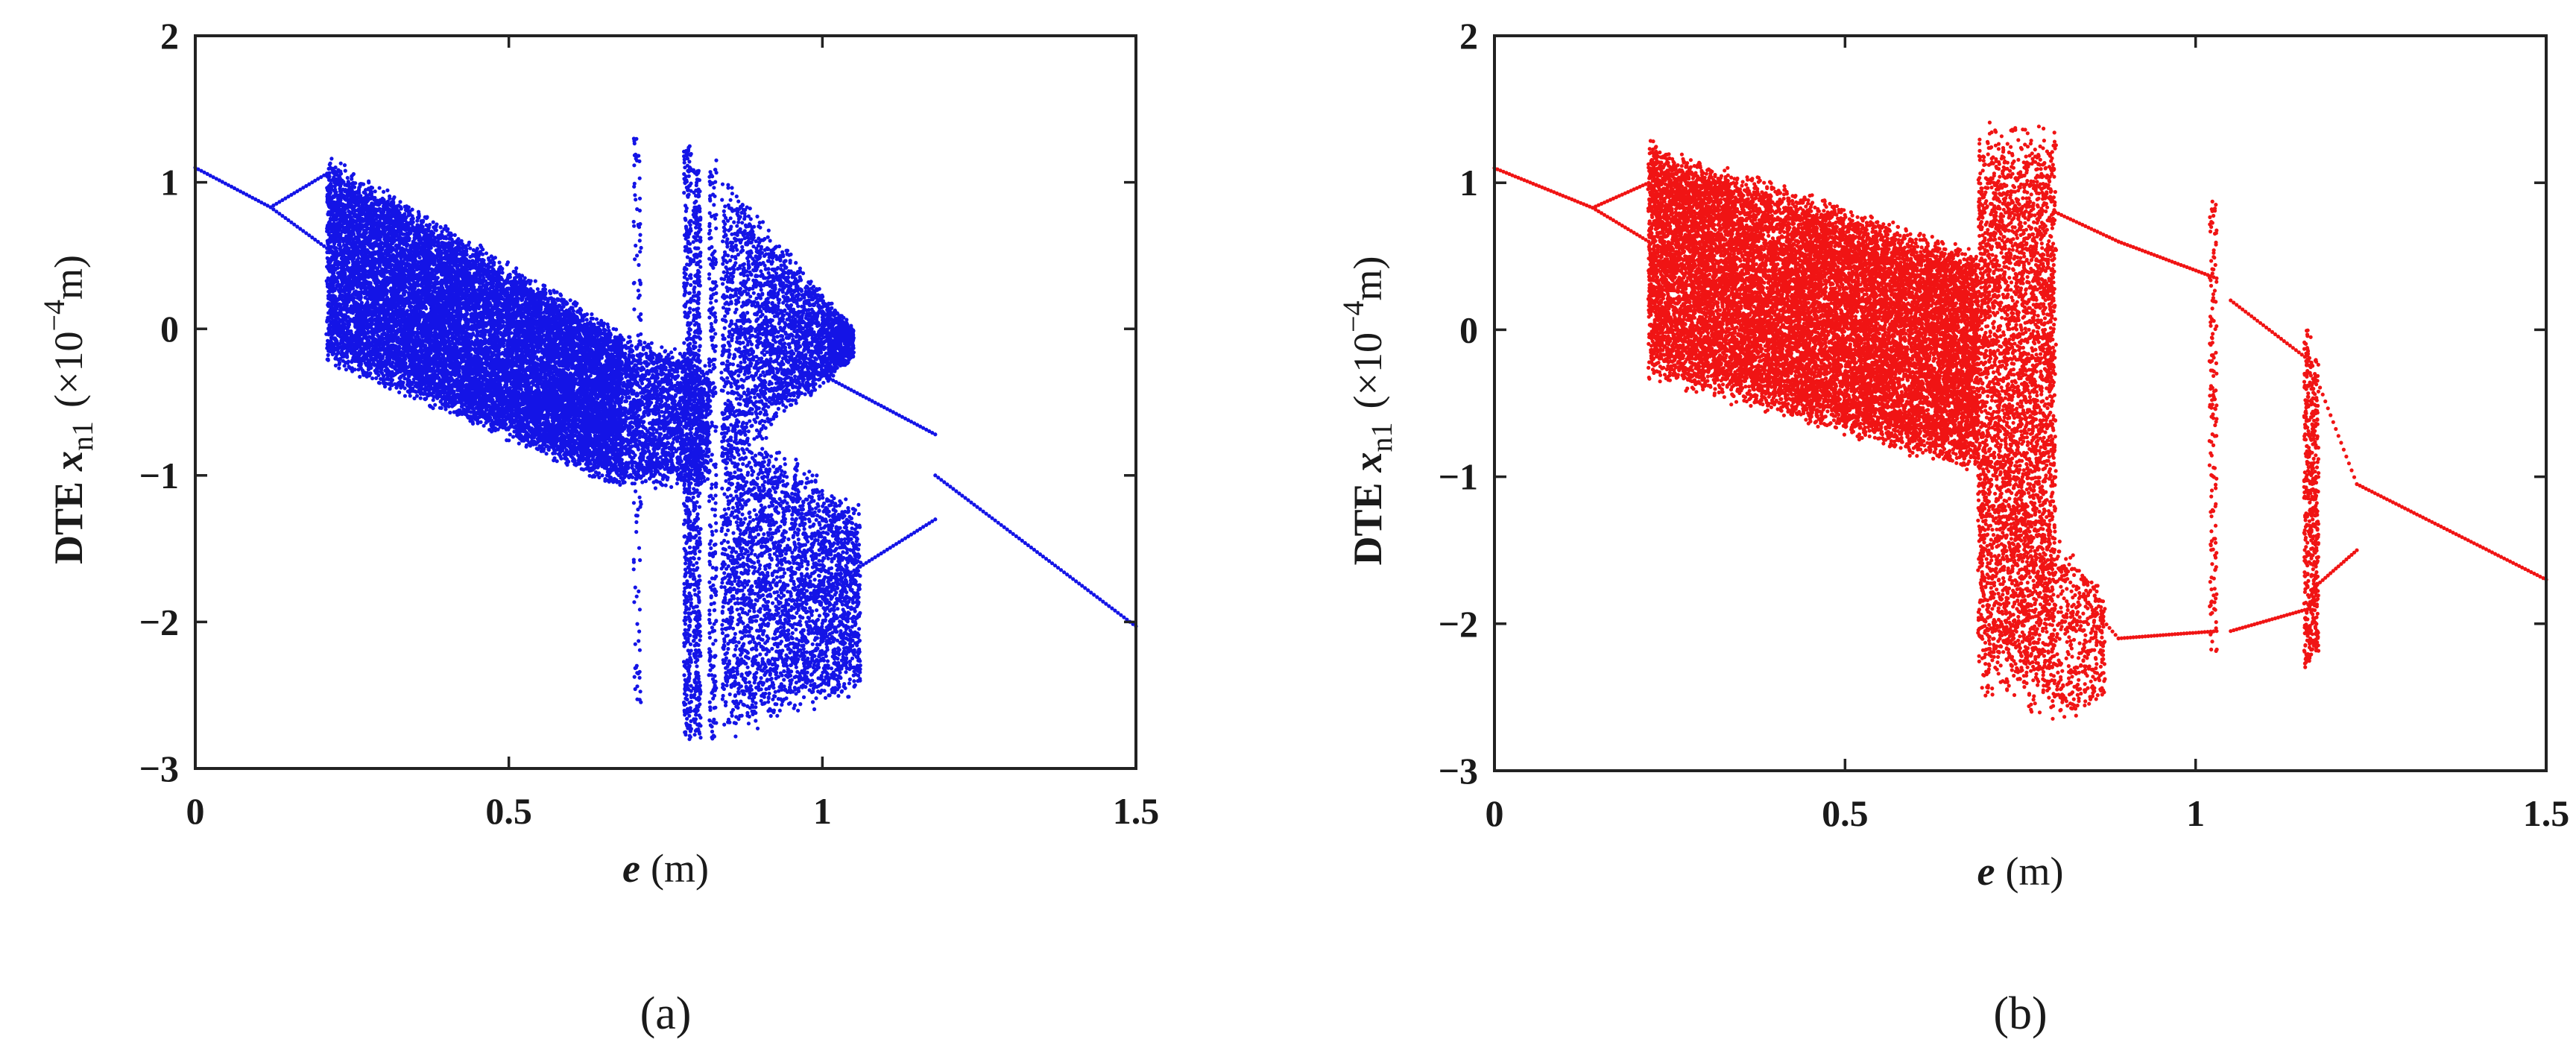  I want to click on chart-b-ytick-label: −3, so click(1459, 771).